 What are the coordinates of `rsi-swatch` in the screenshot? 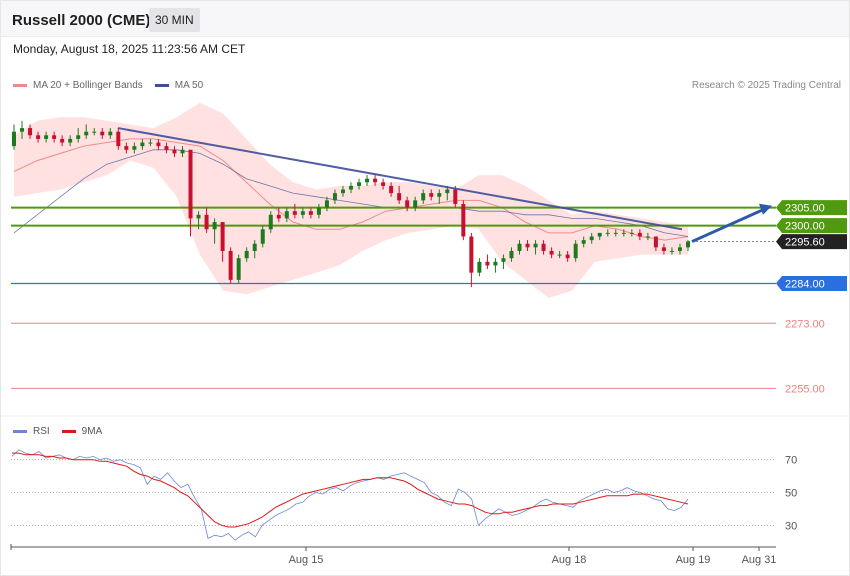 It's located at (20, 431).